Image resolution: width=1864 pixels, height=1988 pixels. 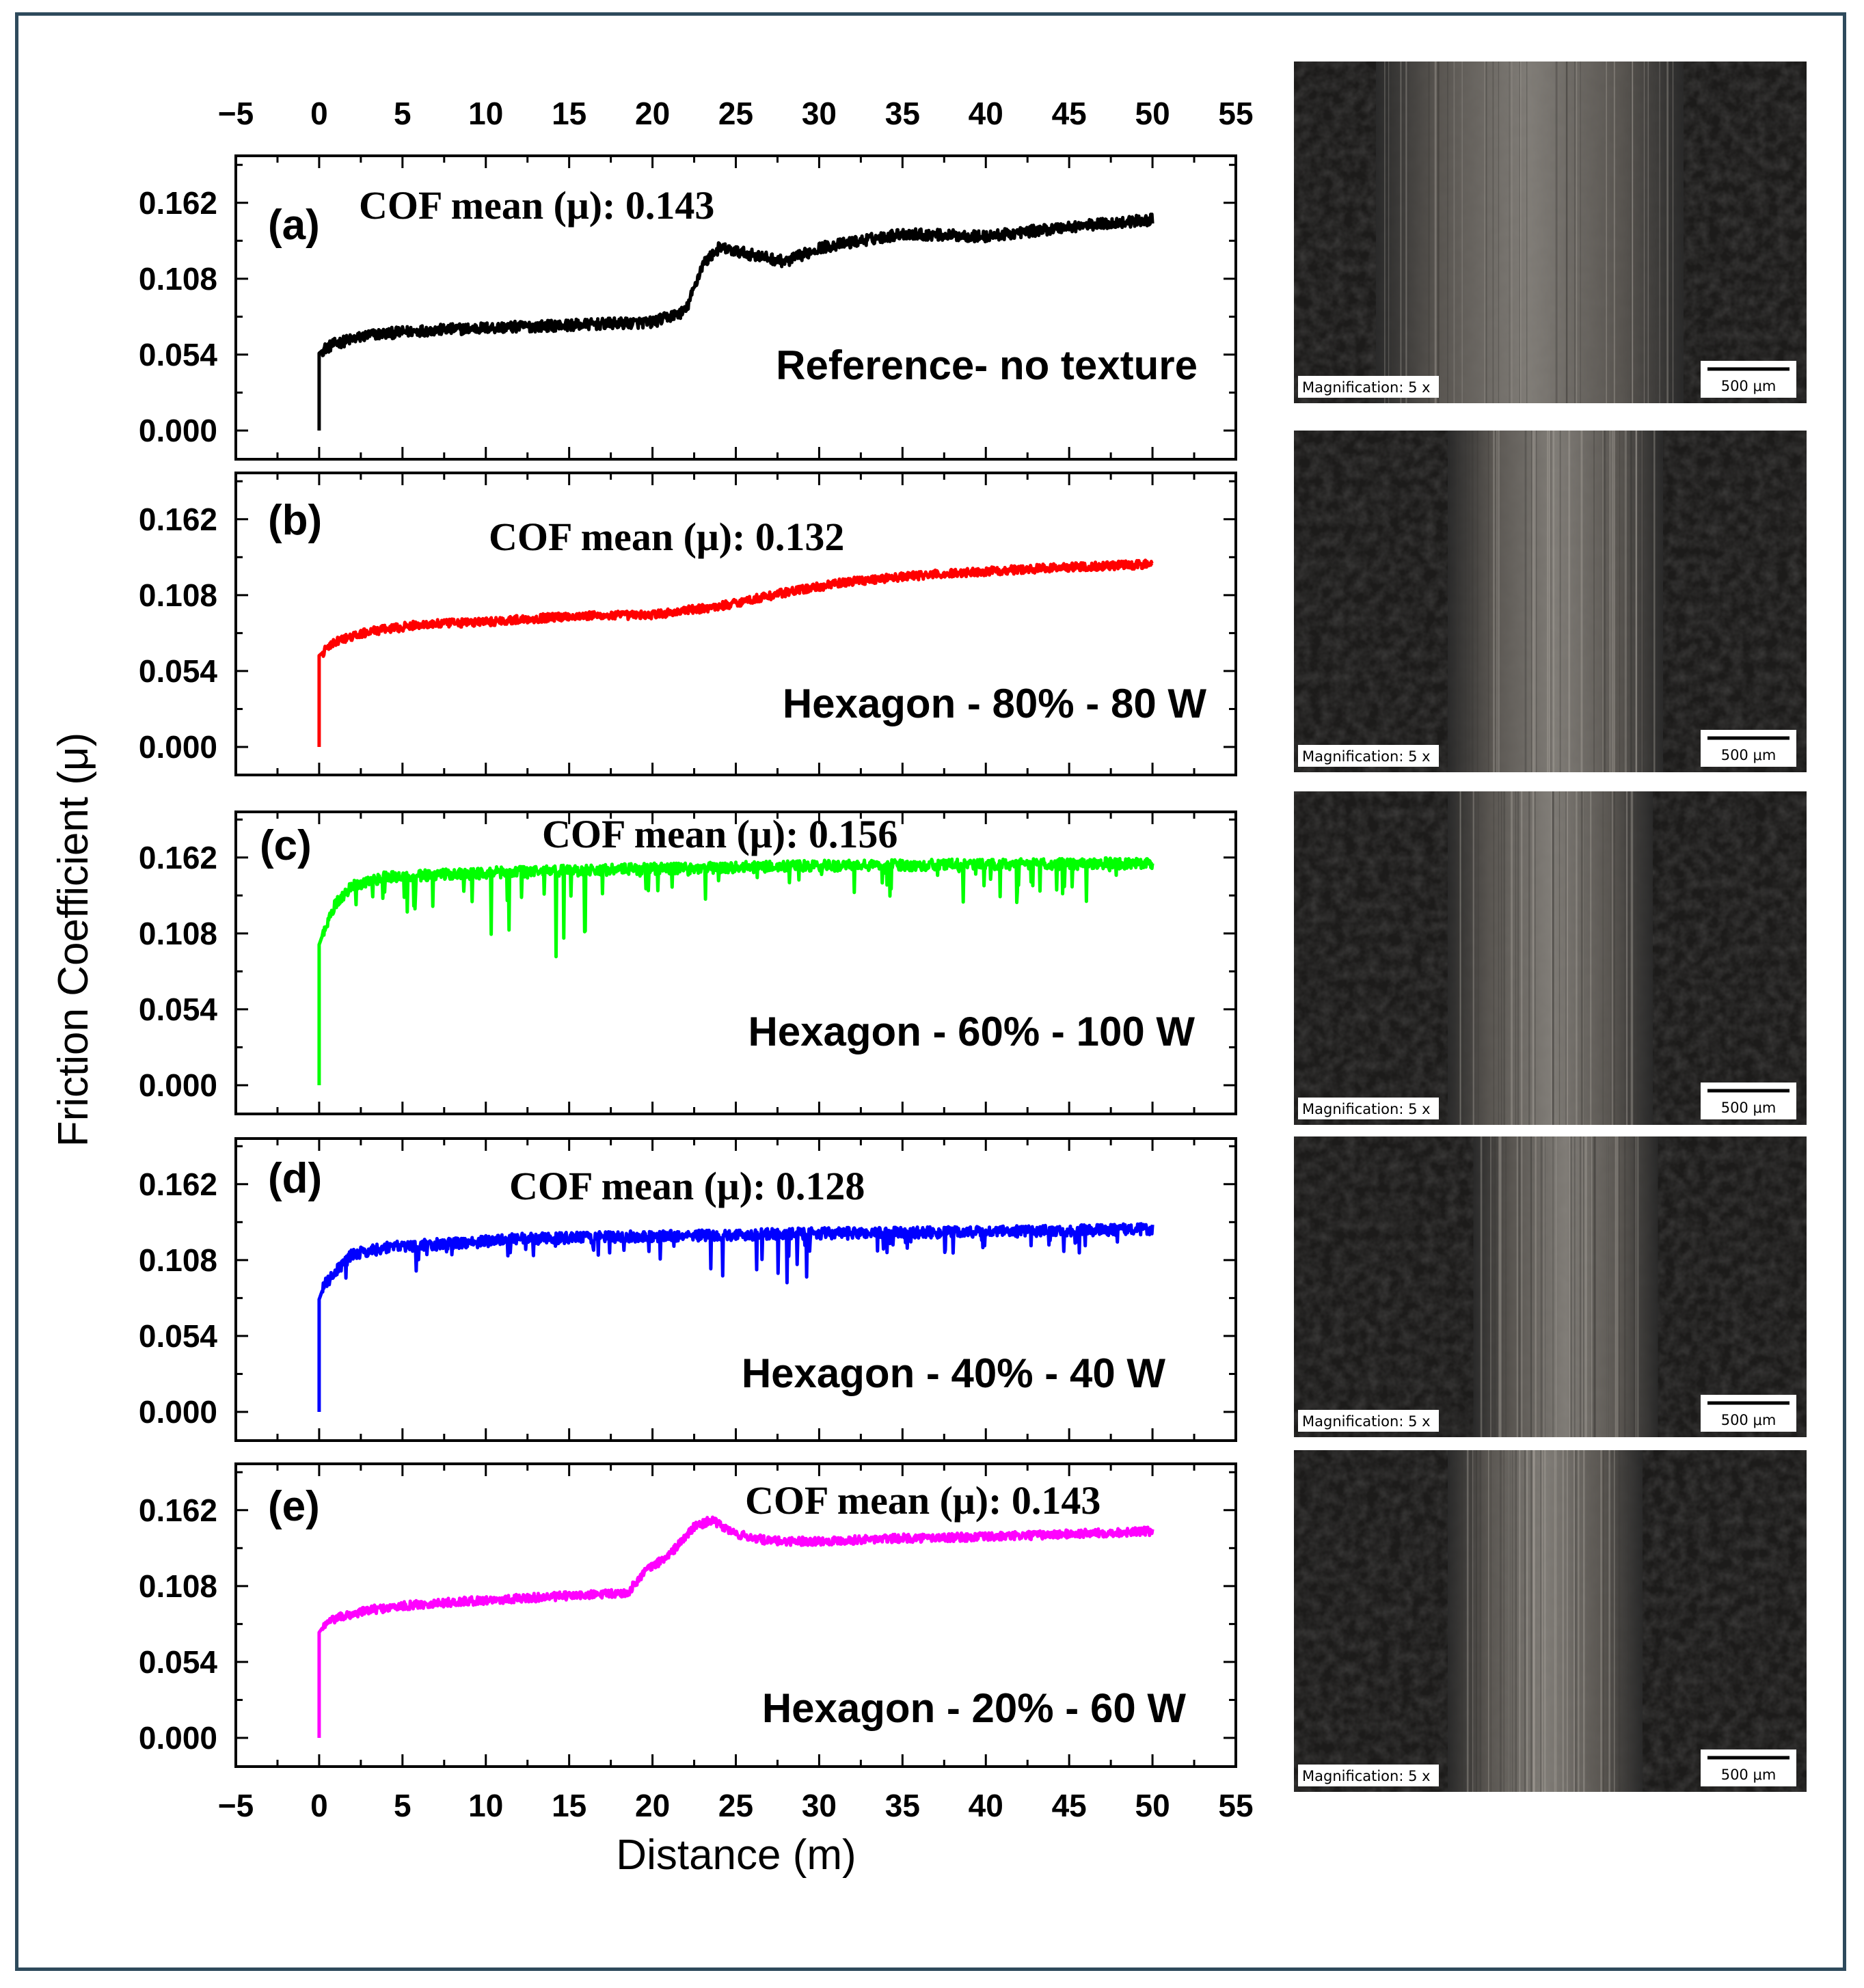 I want to click on x-tick-label-top: 55, so click(x=1235, y=114).